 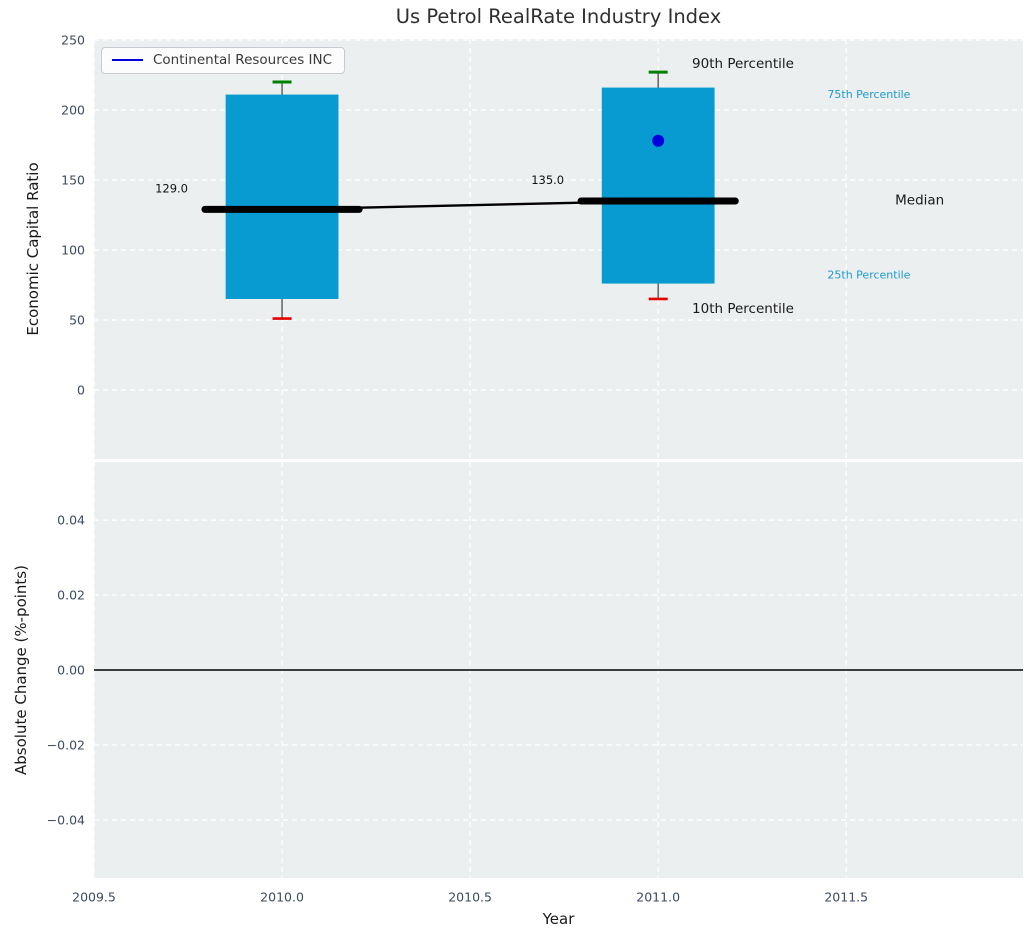 I want to click on y-tick-label: 0.04, so click(x=71, y=520).